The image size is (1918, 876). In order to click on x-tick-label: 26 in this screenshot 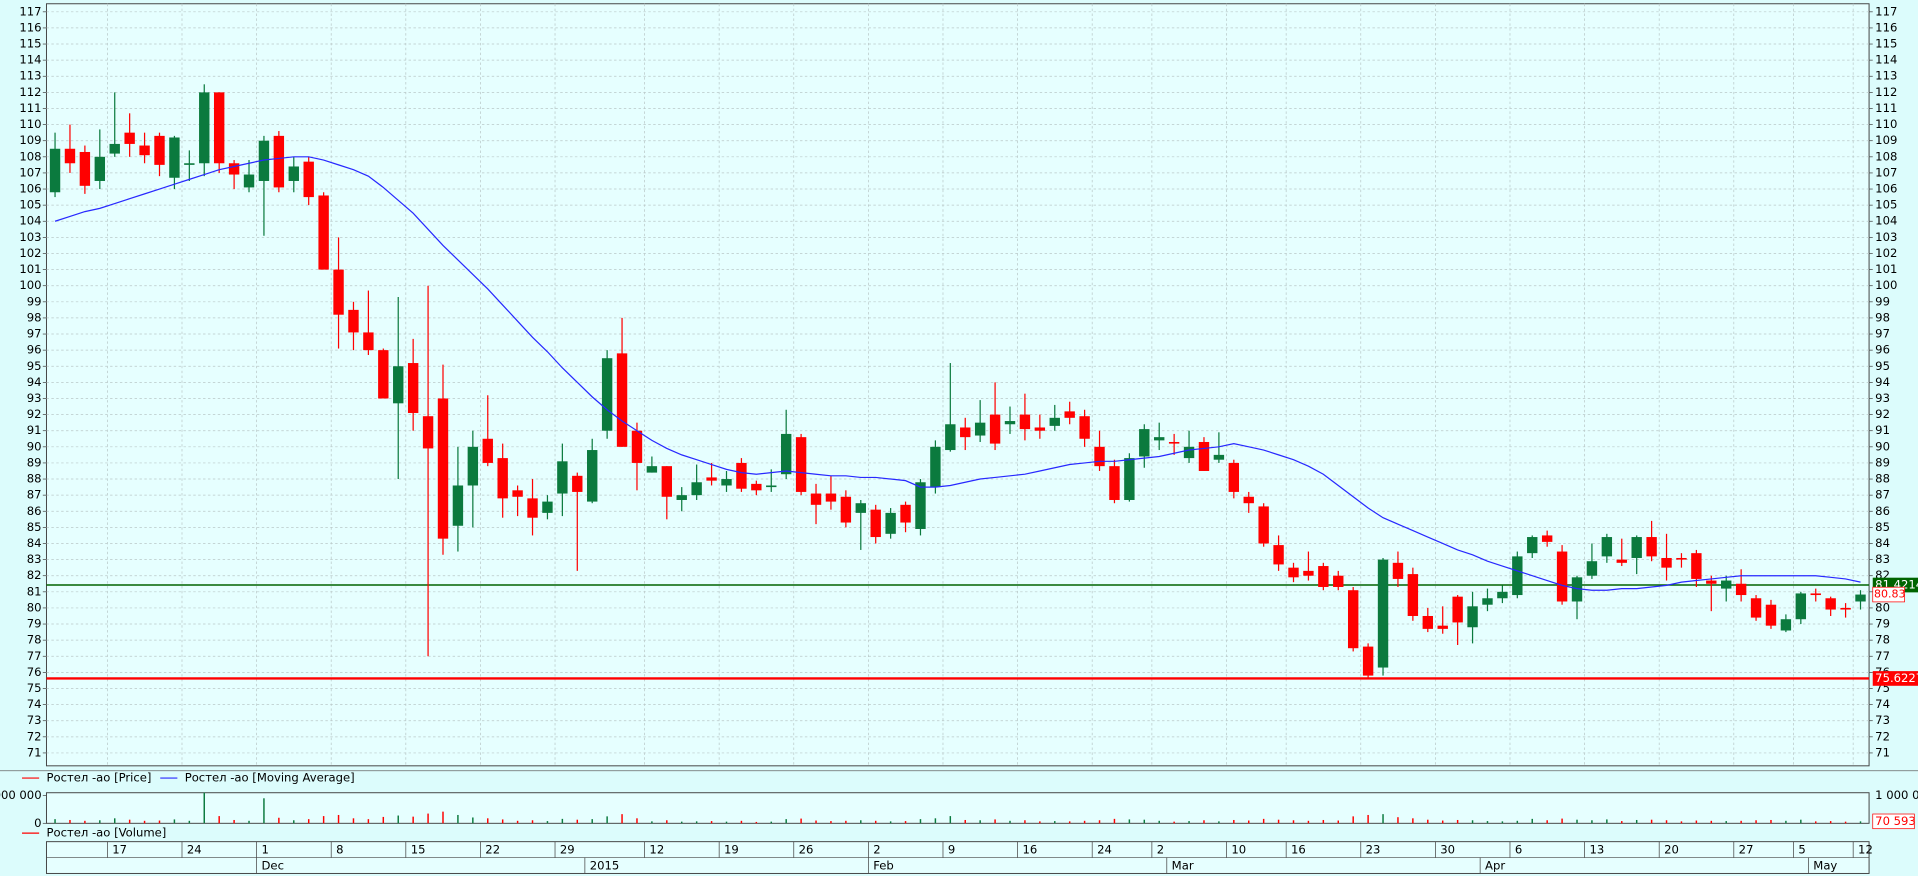, I will do `click(806, 850)`.